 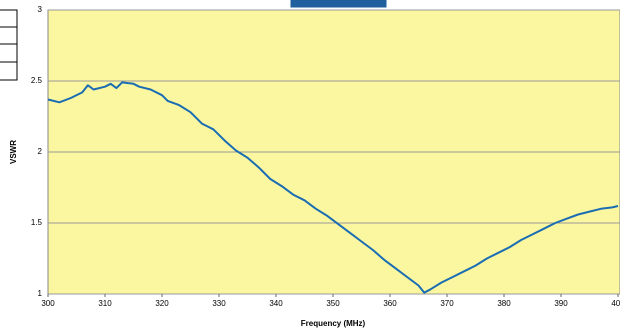 What do you see at coordinates (219, 303) in the screenshot?
I see `x-tick-label: 330` at bounding box center [219, 303].